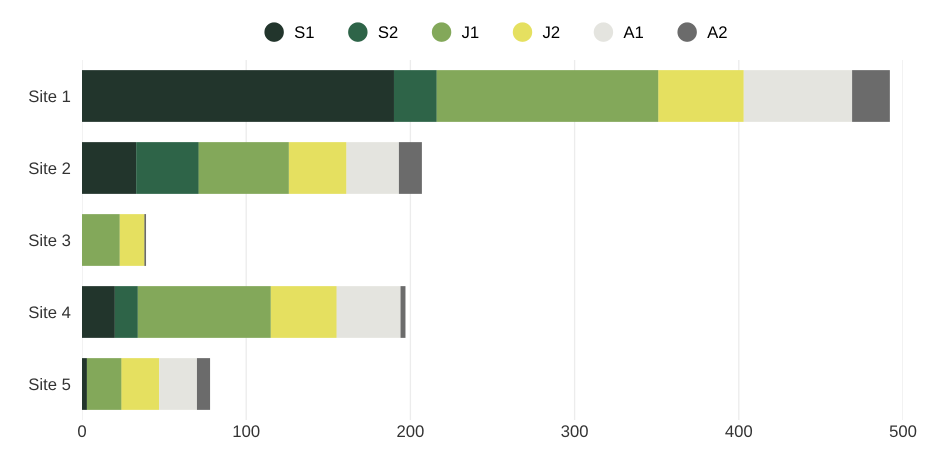 The image size is (927, 450). Describe the element at coordinates (633, 32) in the screenshot. I see `legend-label: A1` at that location.